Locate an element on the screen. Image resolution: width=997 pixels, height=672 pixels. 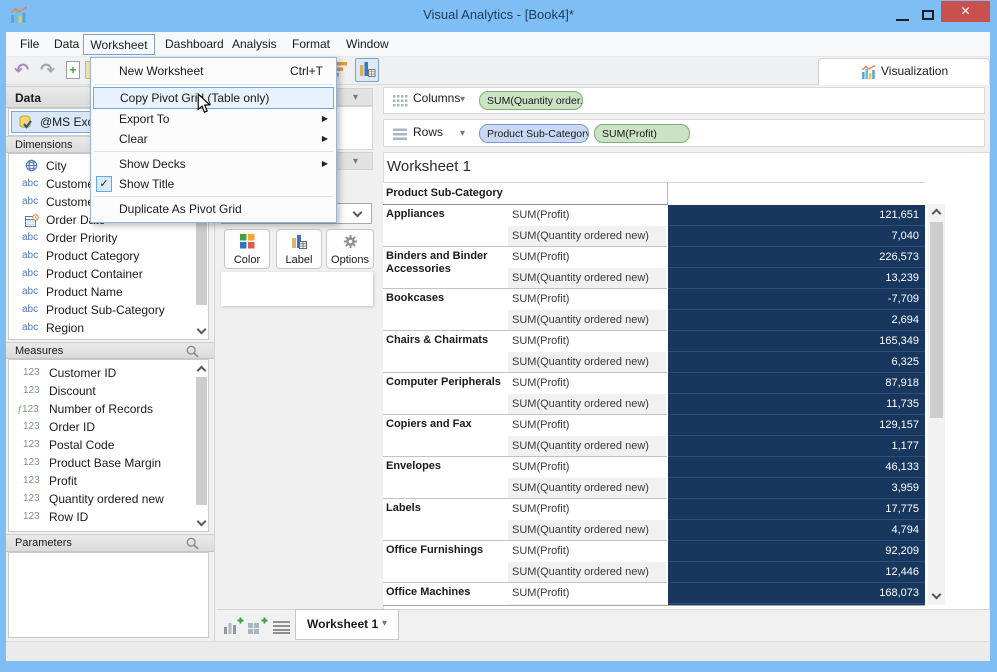
category-cell: Chairs & Chairmats is located at coordinates (437, 340).